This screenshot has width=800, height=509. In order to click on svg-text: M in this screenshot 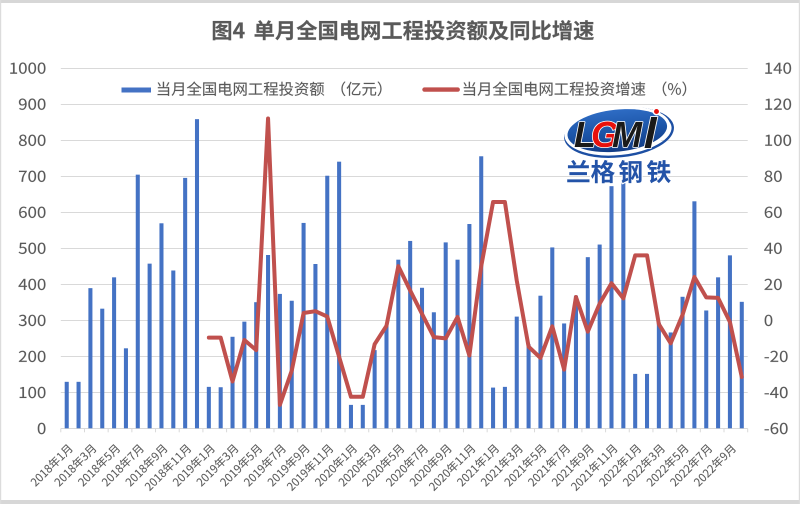, I will do `click(627, 134)`.